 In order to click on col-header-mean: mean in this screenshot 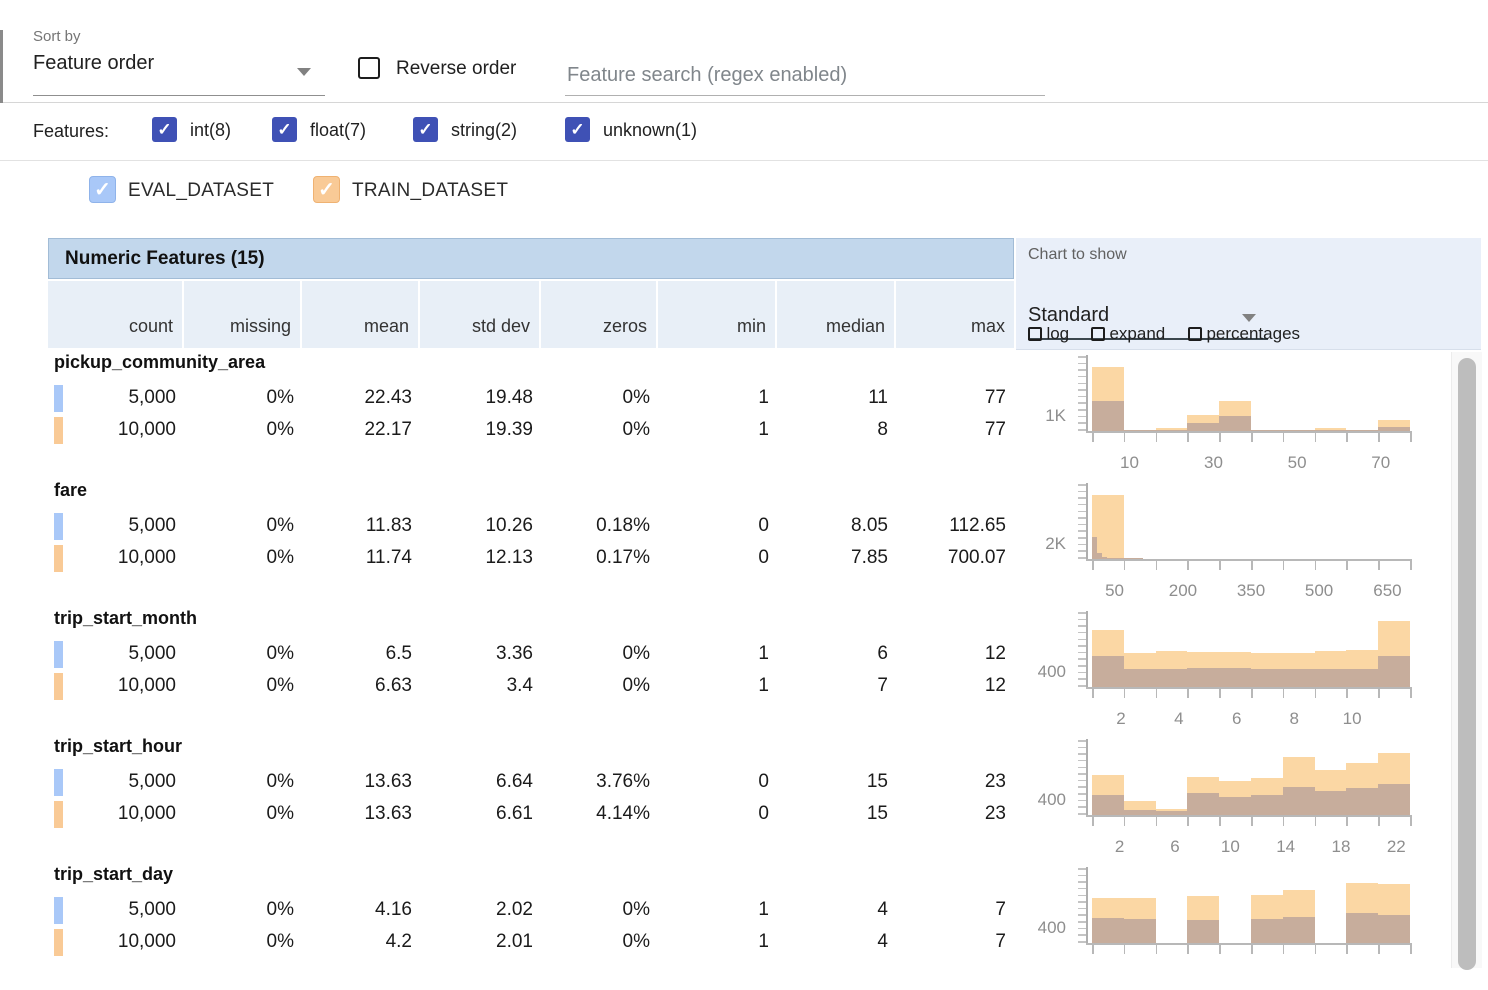, I will do `click(361, 314)`.